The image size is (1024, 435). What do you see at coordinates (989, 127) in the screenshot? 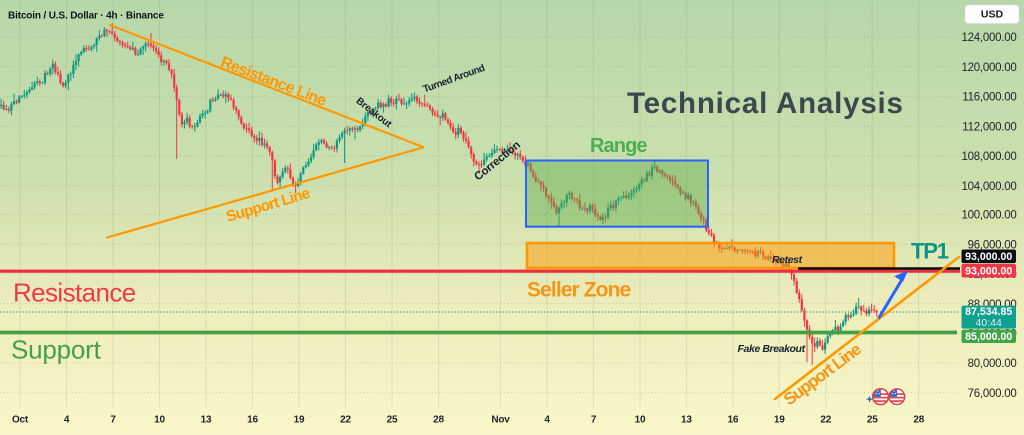
I see `svg-text: 112,000.00` at bounding box center [989, 127].